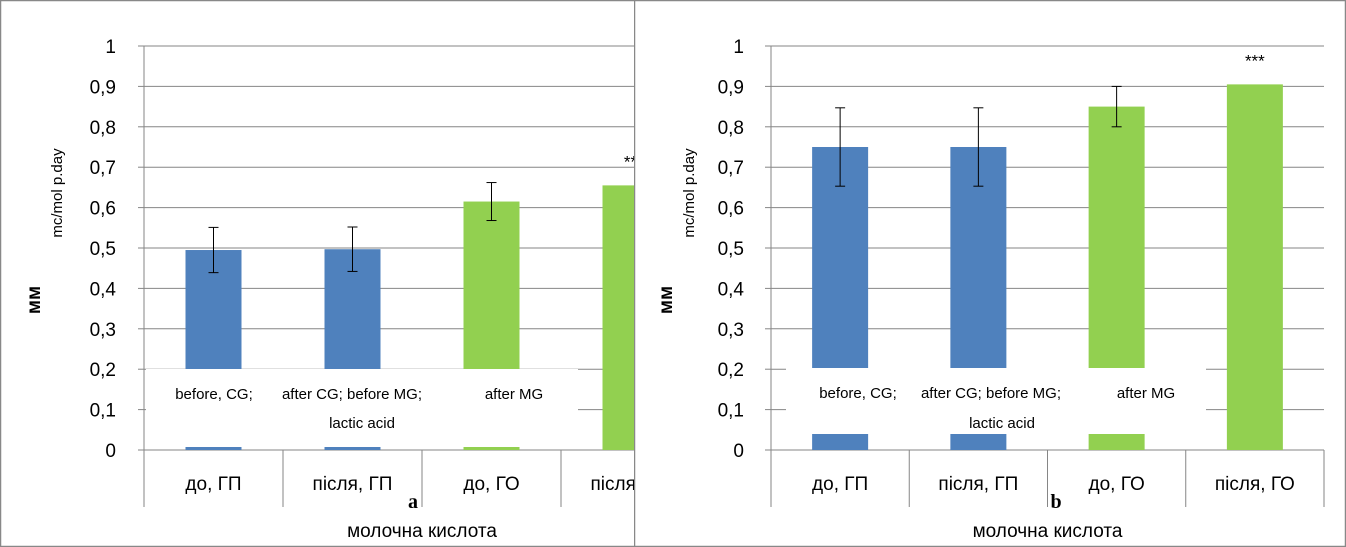 This screenshot has width=1346, height=547. Describe the element at coordinates (413, 502) in the screenshot. I see `panel-letter: a` at that location.